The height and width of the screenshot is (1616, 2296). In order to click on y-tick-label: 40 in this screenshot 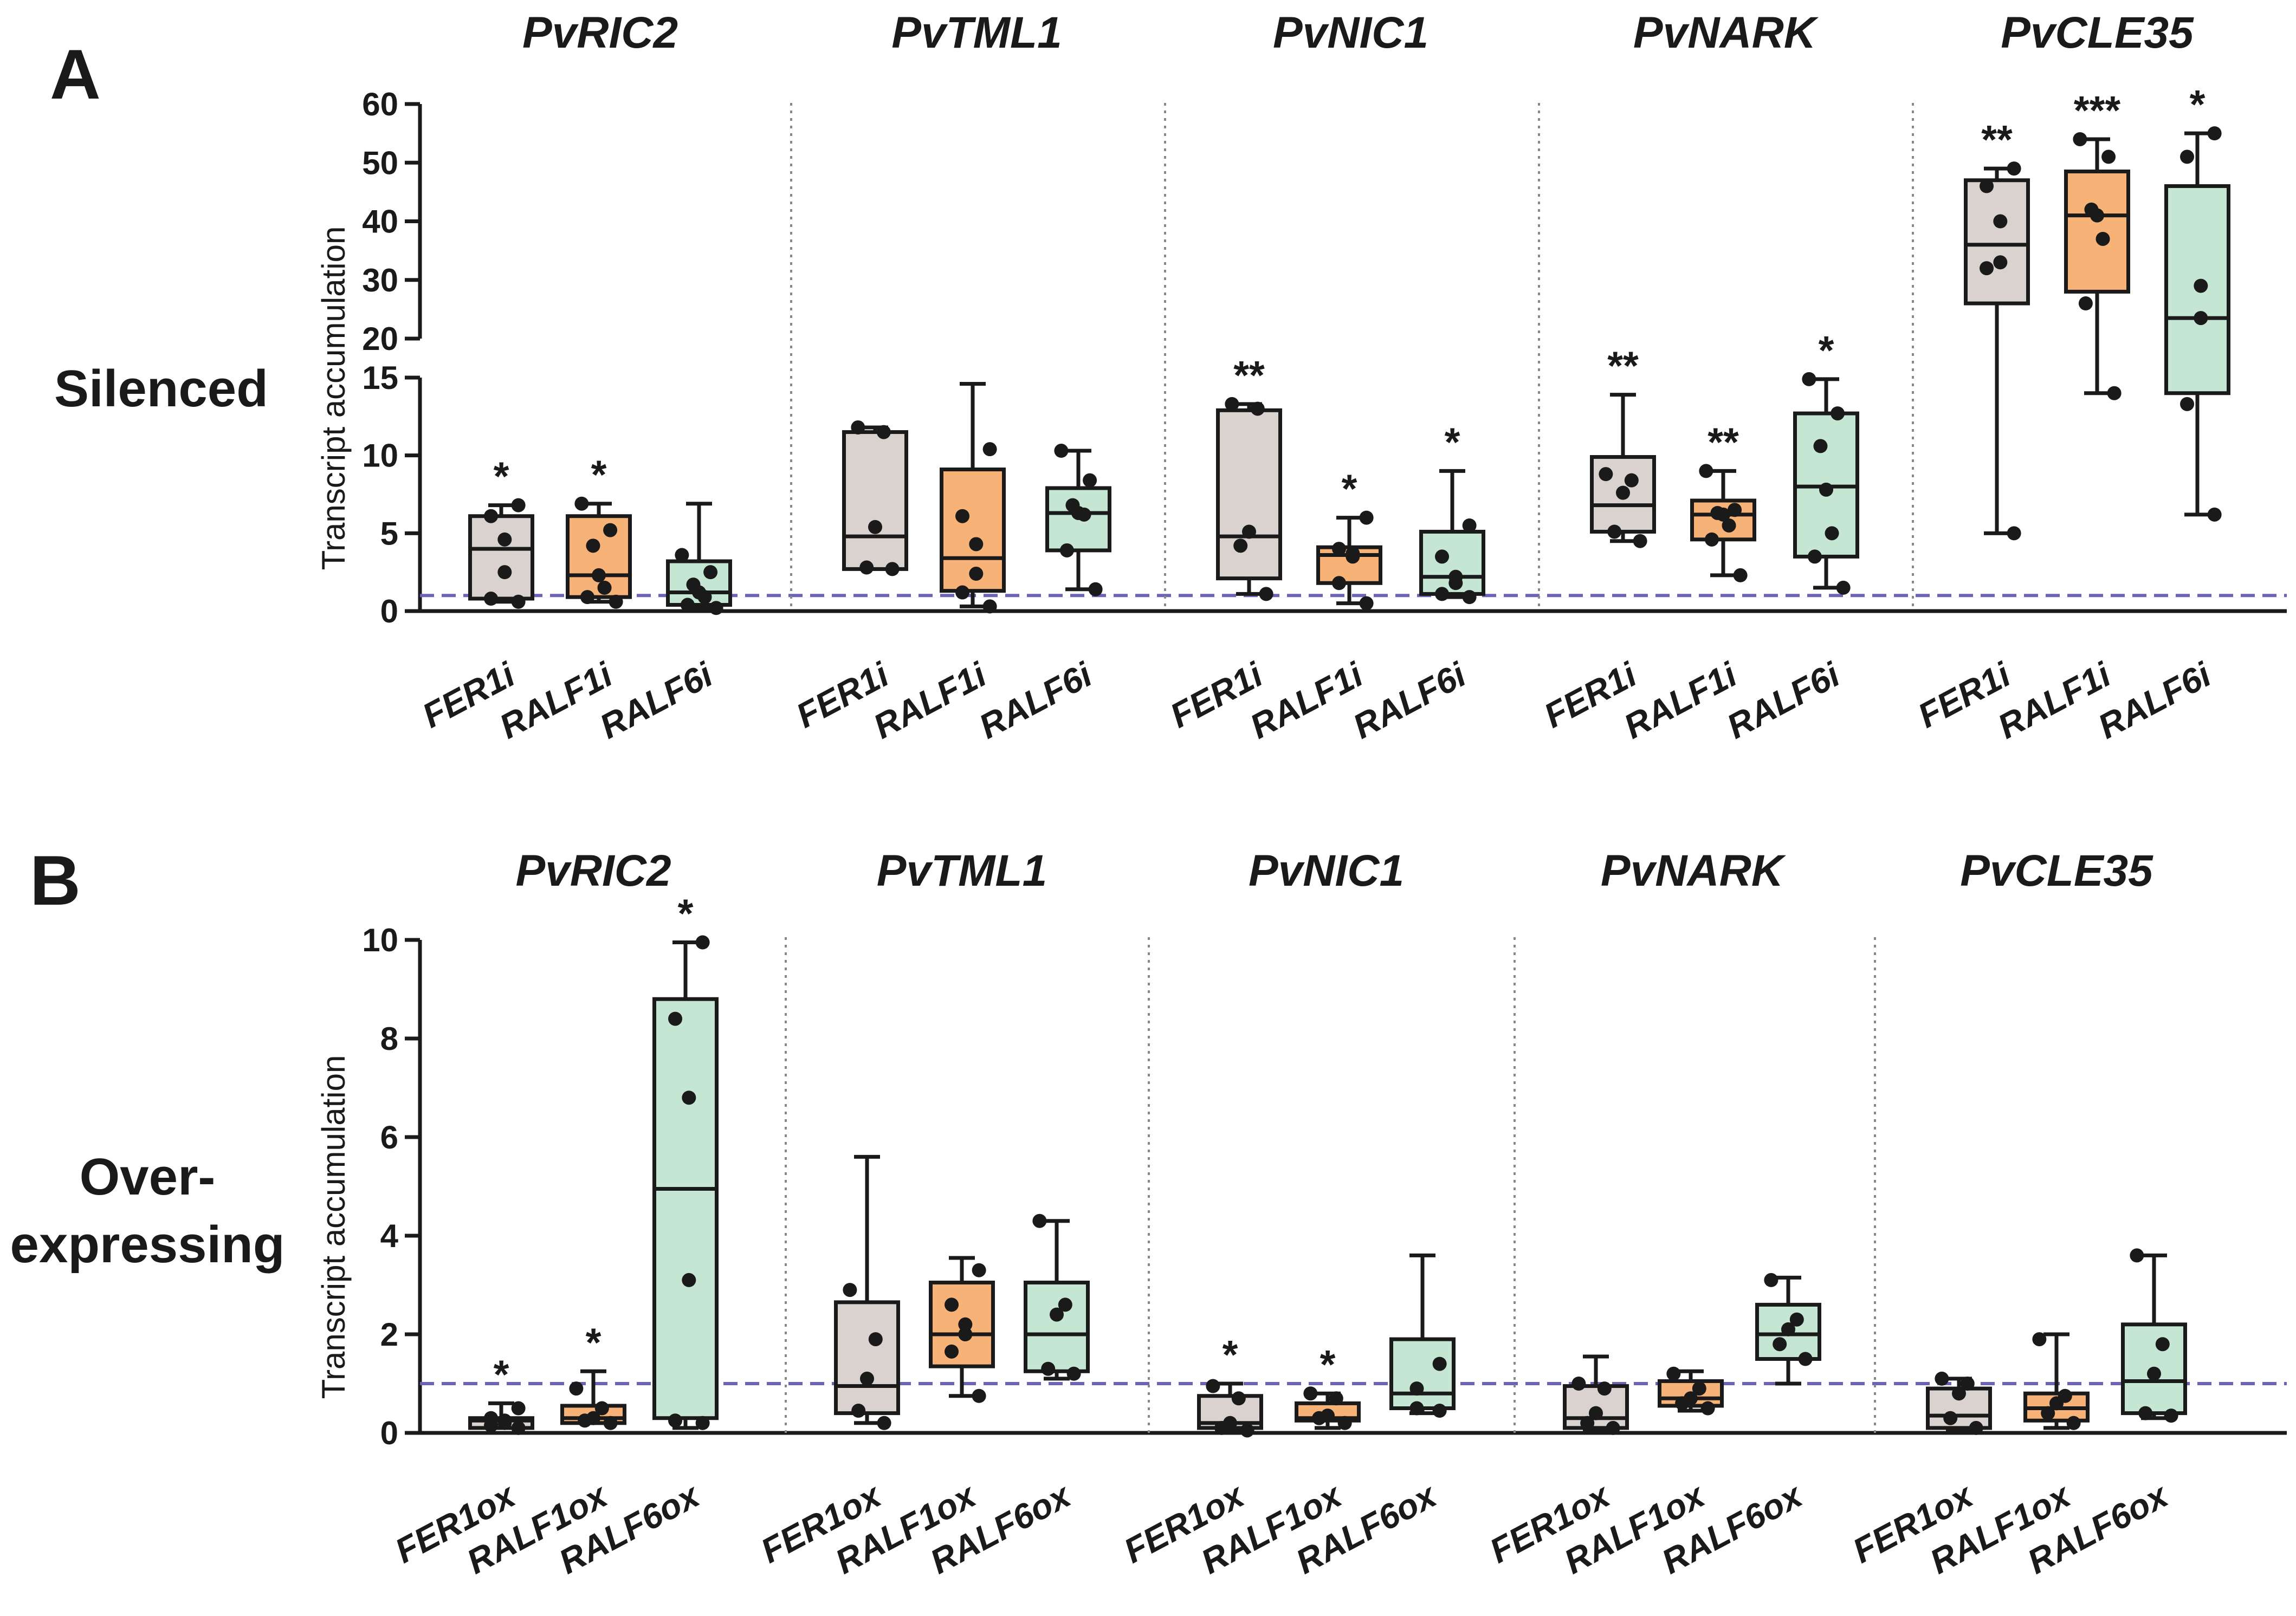, I will do `click(380, 222)`.